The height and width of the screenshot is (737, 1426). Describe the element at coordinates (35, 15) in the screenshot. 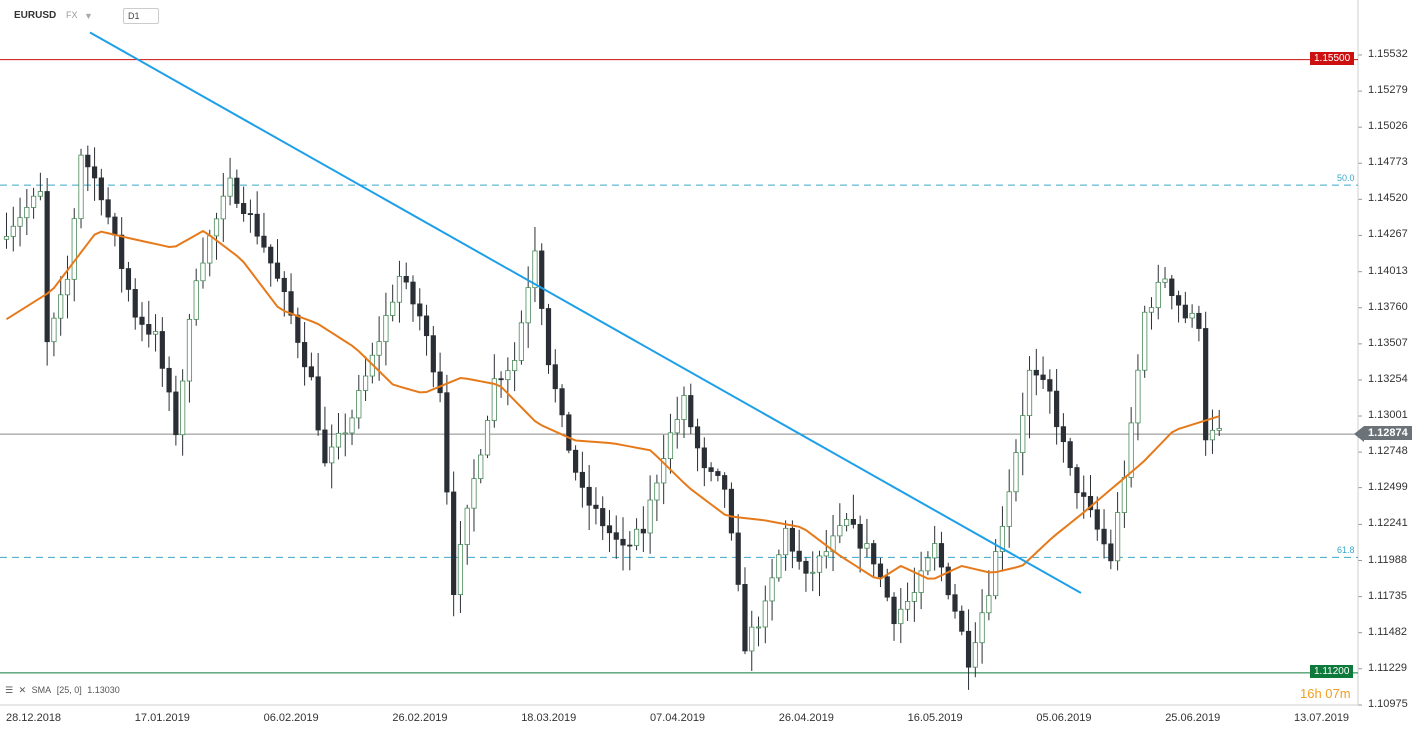

I see `symbol-label: EURUSD` at that location.